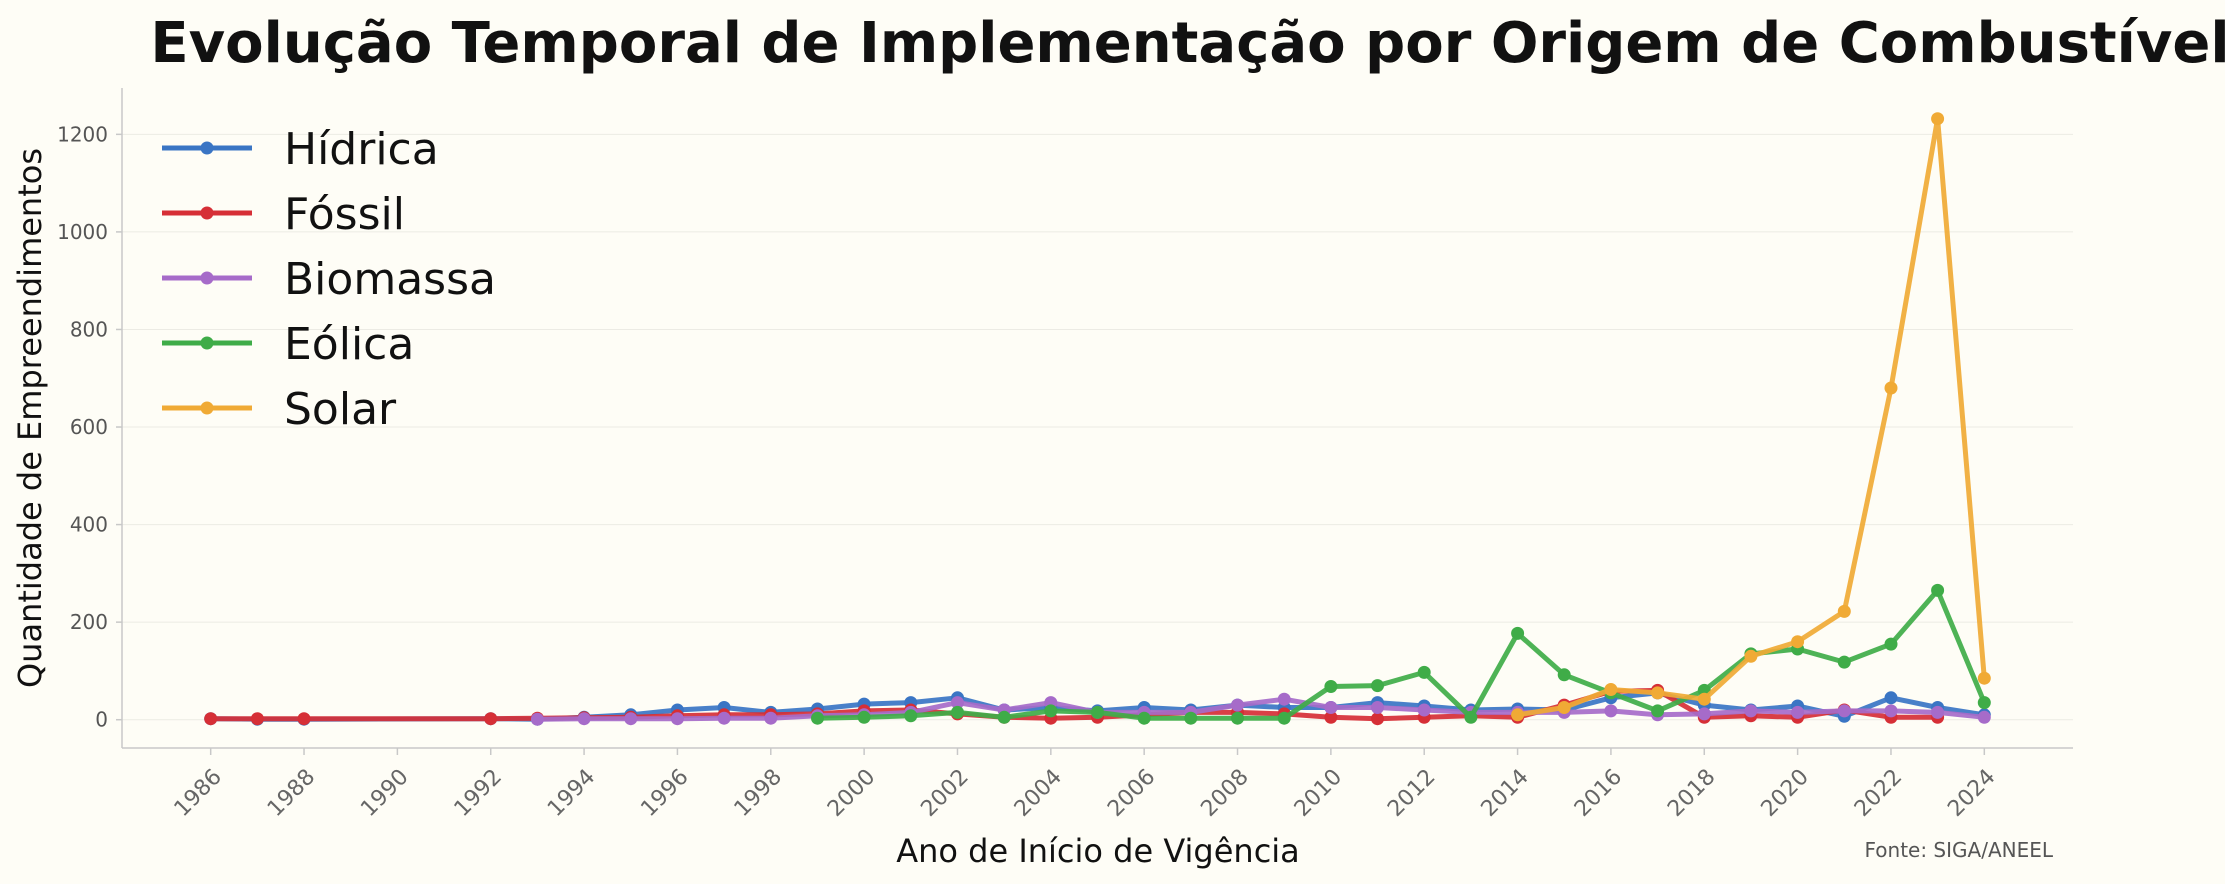 This screenshot has height=884, width=2225. I want to click on y-tick-label: 0, so click(101, 720).